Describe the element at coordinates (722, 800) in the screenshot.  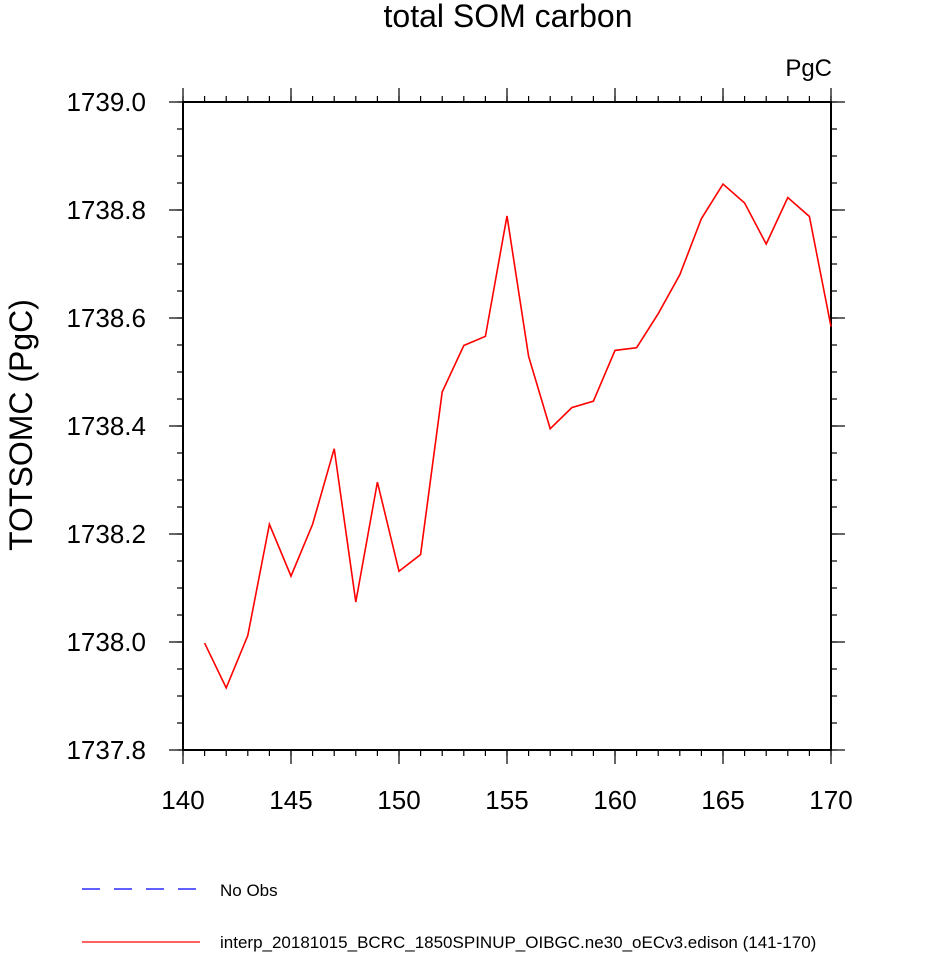
I see `x-tick-label: 165` at that location.